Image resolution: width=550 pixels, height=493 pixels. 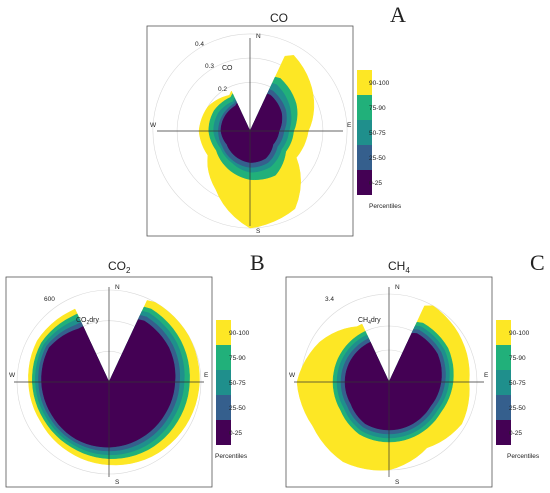 I want to click on panel-c-title: CH4, so click(x=399, y=267).